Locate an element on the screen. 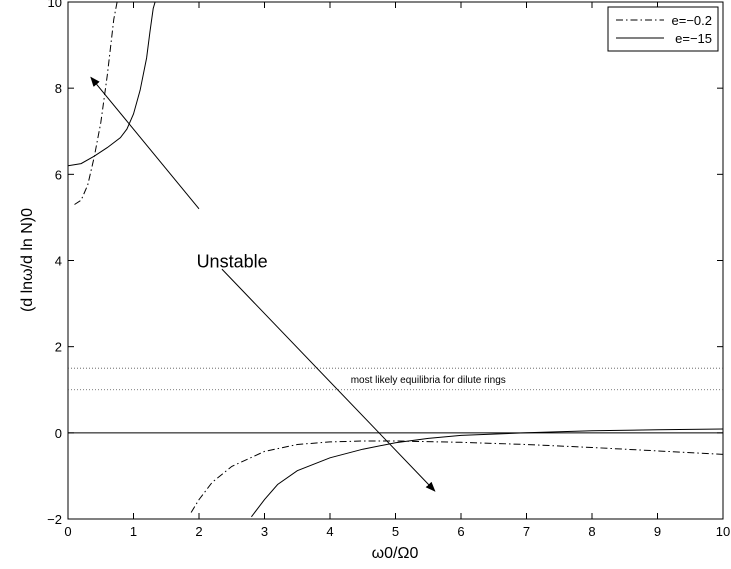 Image resolution: width=731 pixels, height=569 pixels. legend-box is located at coordinates (663, 29).